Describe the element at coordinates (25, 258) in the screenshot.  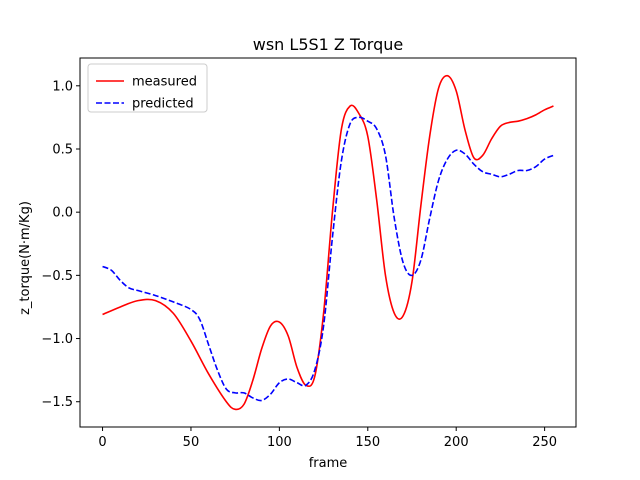
I see `y-axis-label: z_torque(N·m/Kg)` at that location.